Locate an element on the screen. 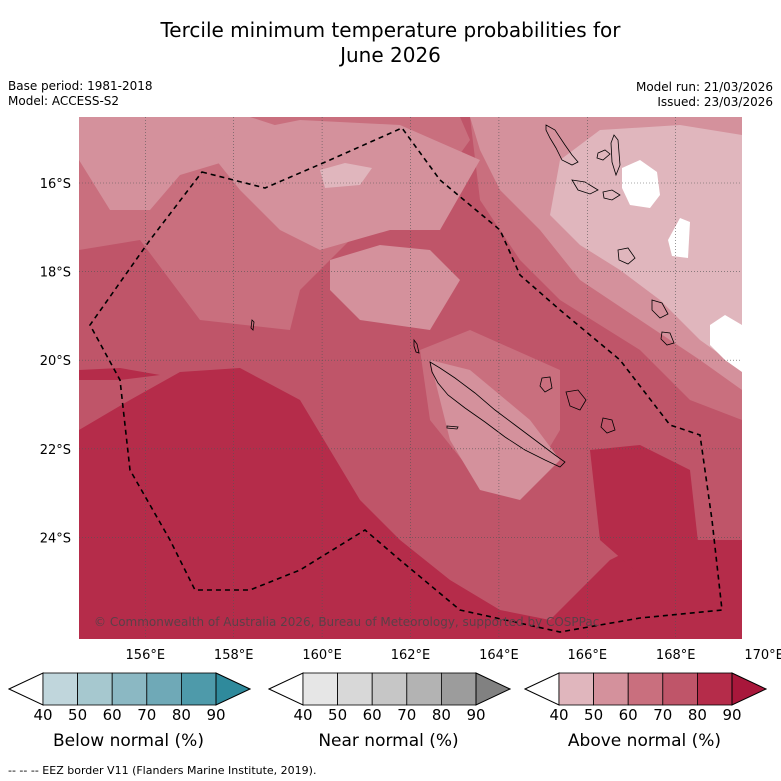 The height and width of the screenshot is (781, 781). model-run: Model run: 21/03/2026 is located at coordinates (704, 87).